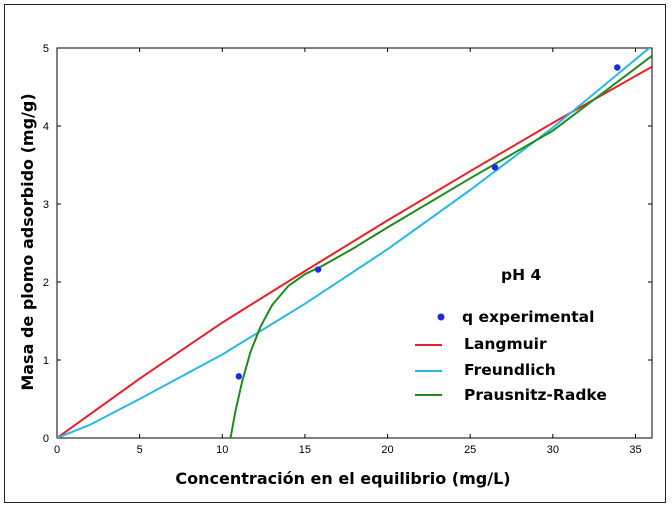 The image size is (672, 509). What do you see at coordinates (387, 450) in the screenshot?
I see `x-tick-label: 20` at bounding box center [387, 450].